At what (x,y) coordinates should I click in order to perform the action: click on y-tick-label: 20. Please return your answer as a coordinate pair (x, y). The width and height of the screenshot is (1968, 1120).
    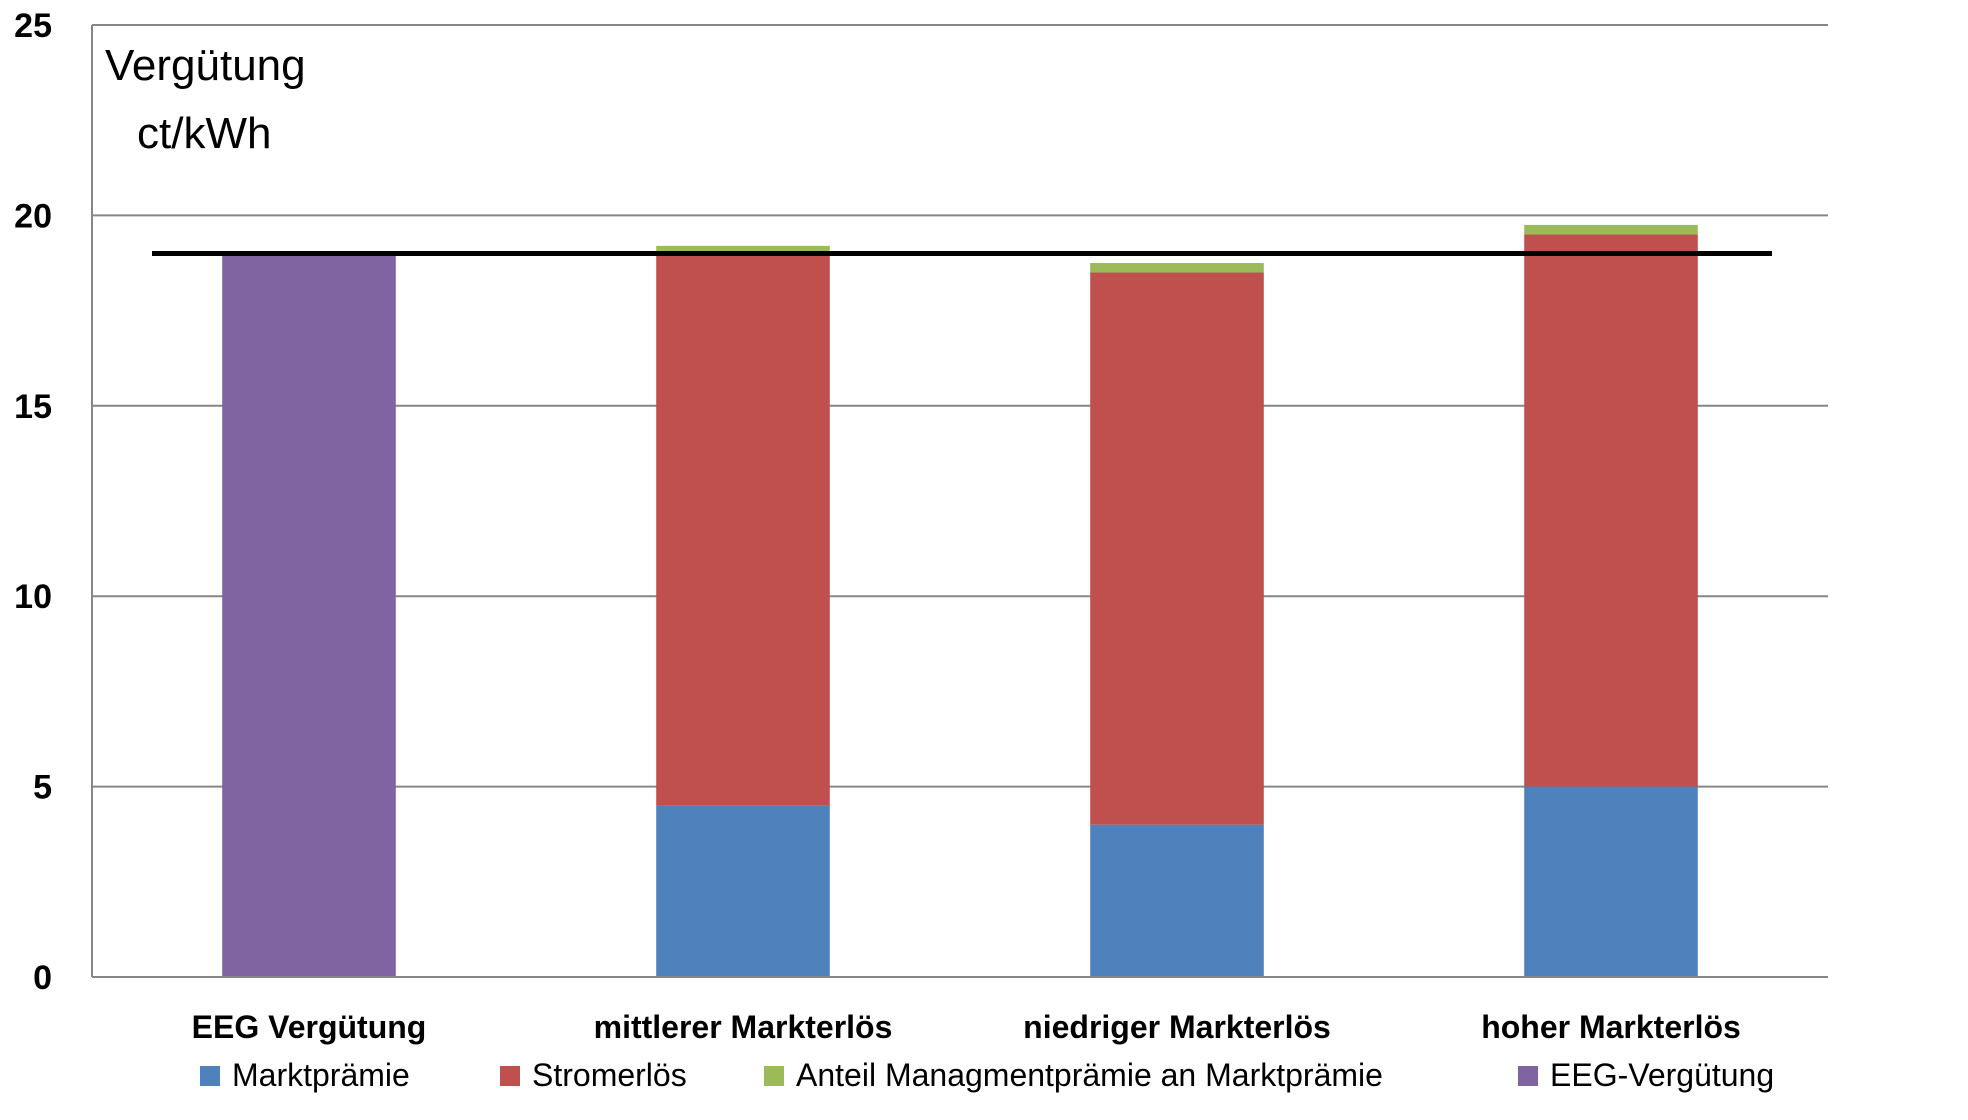
    Looking at the image, I should click on (33, 216).